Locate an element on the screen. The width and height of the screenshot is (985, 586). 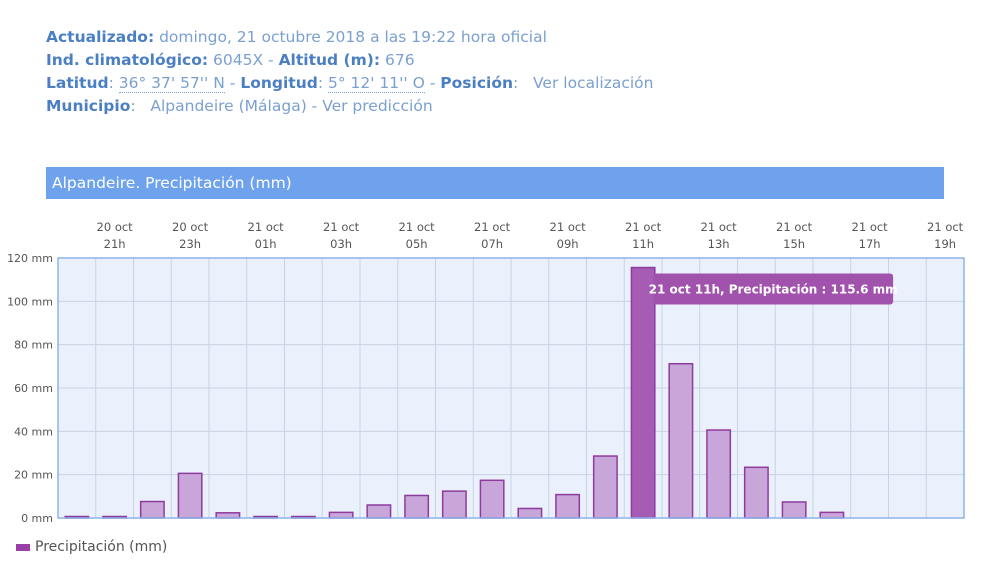
y-tick-label: 100 mm is located at coordinates (30, 301).